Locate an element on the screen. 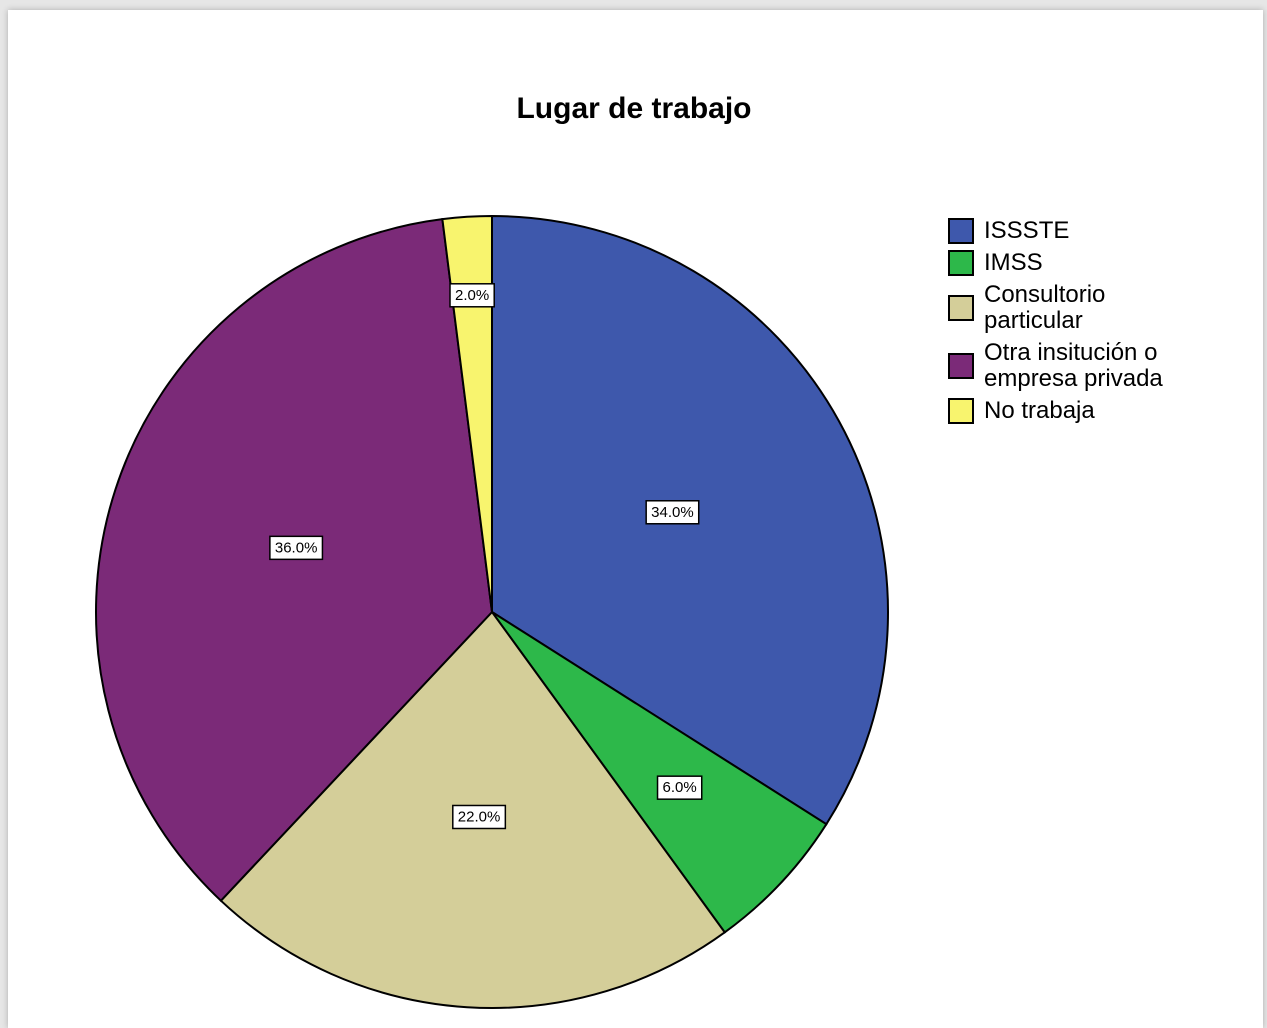  legend-item: Consultorio particular is located at coordinates (1078, 308).